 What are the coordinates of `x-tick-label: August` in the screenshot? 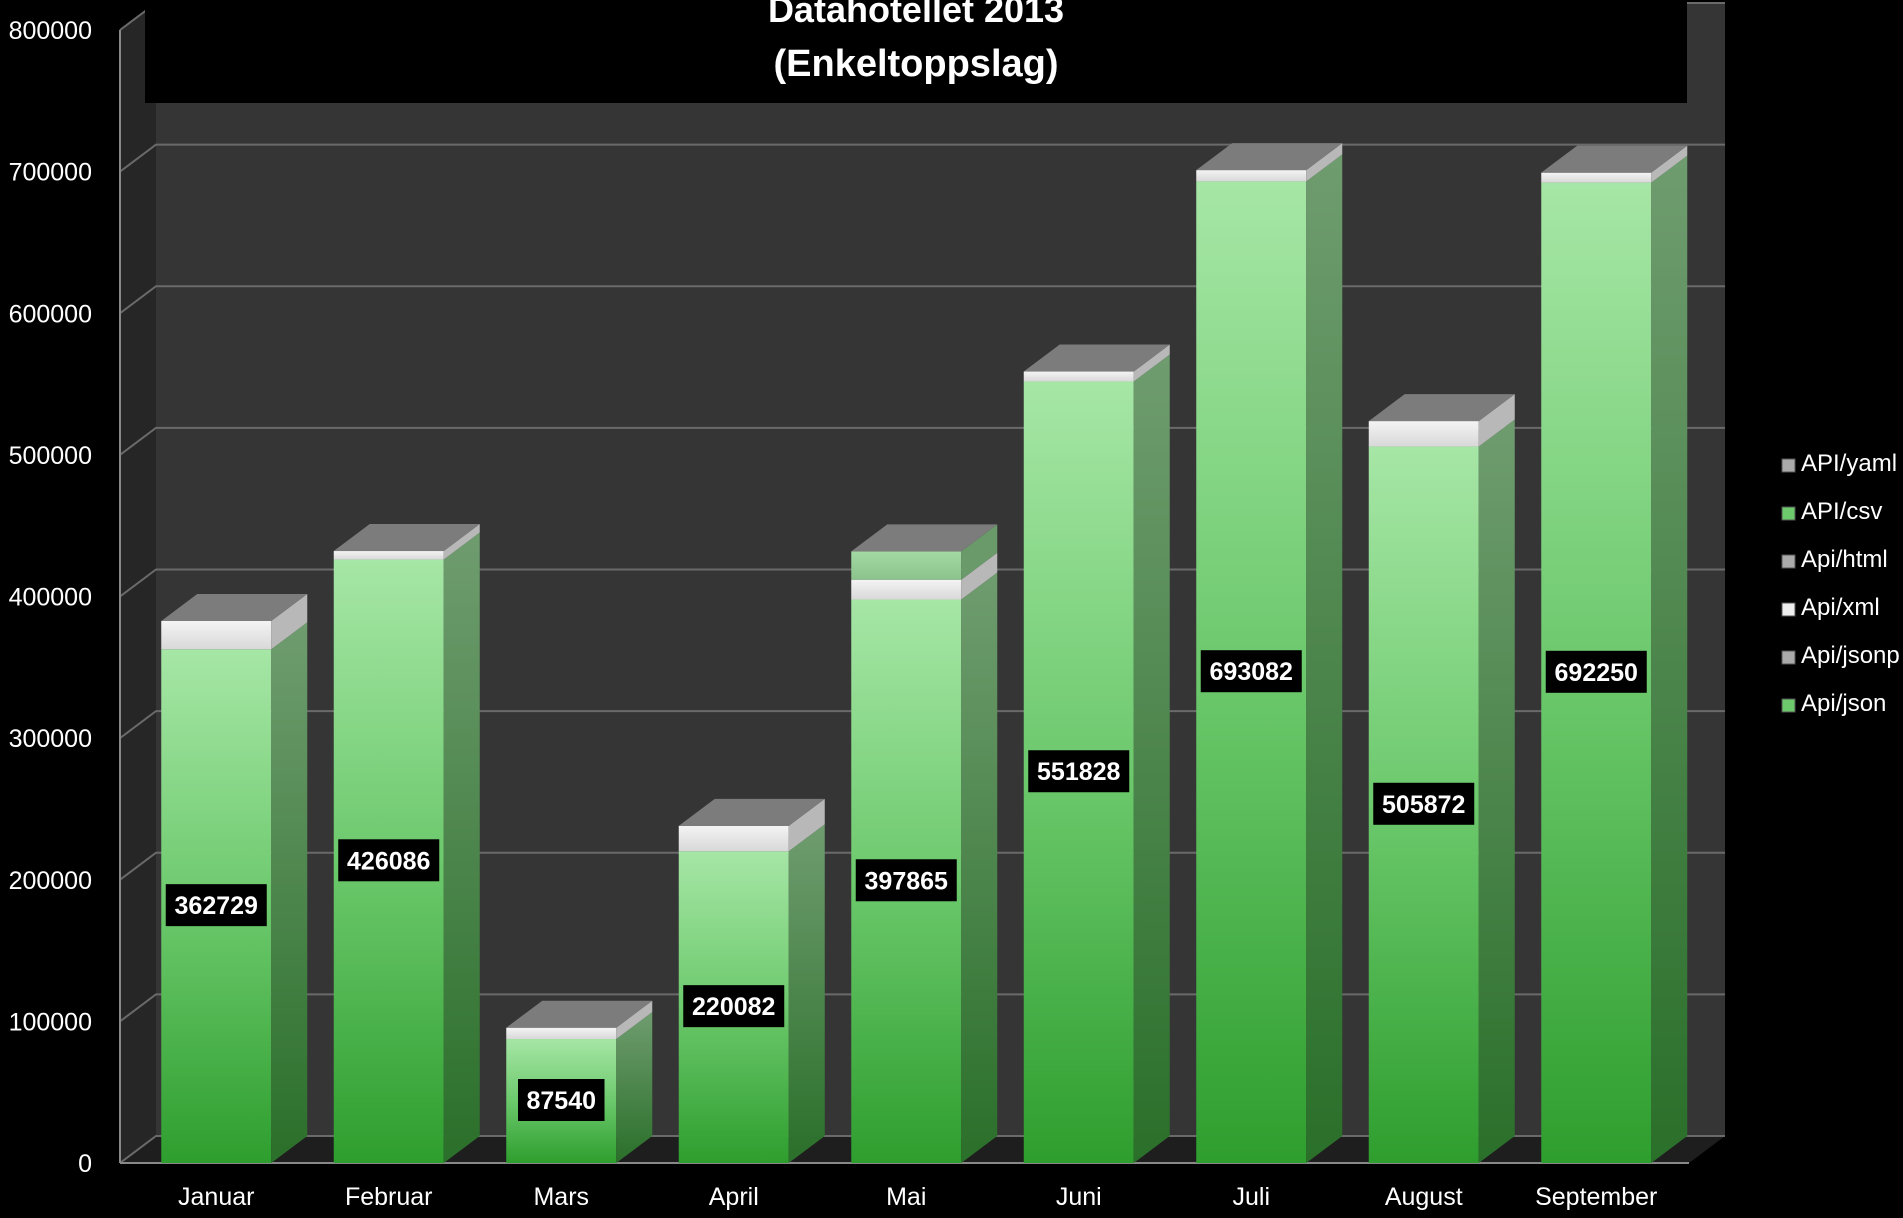 It's located at (1424, 1197).